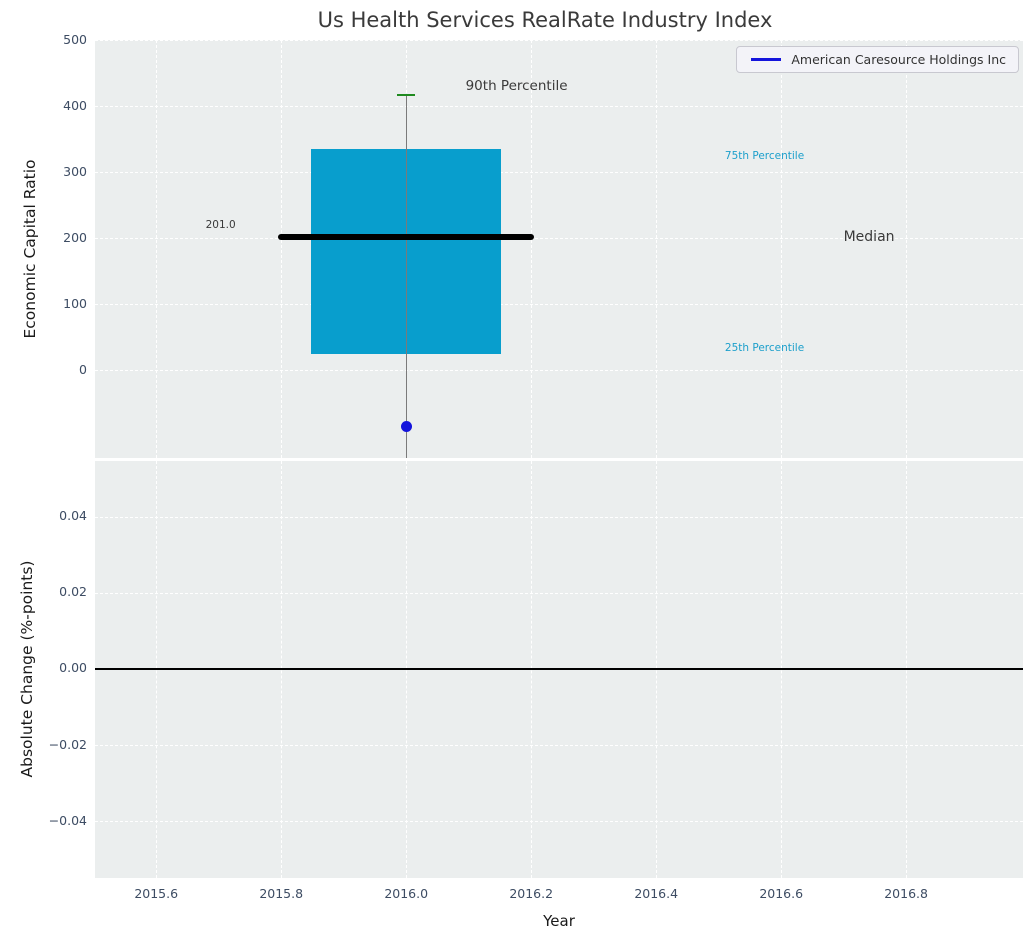 The height and width of the screenshot is (942, 1034). What do you see at coordinates (83, 369) in the screenshot?
I see `y-tick-label: 0` at bounding box center [83, 369].